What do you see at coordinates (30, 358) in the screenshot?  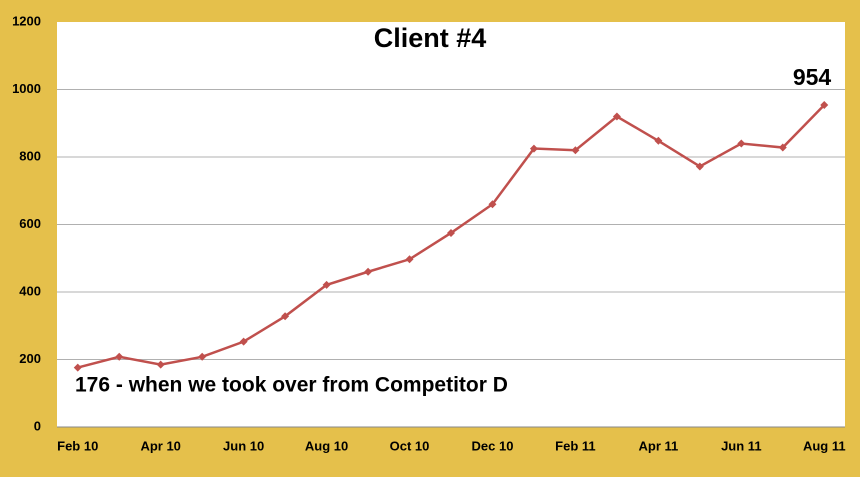 I see `y-tick-label: 200` at bounding box center [30, 358].